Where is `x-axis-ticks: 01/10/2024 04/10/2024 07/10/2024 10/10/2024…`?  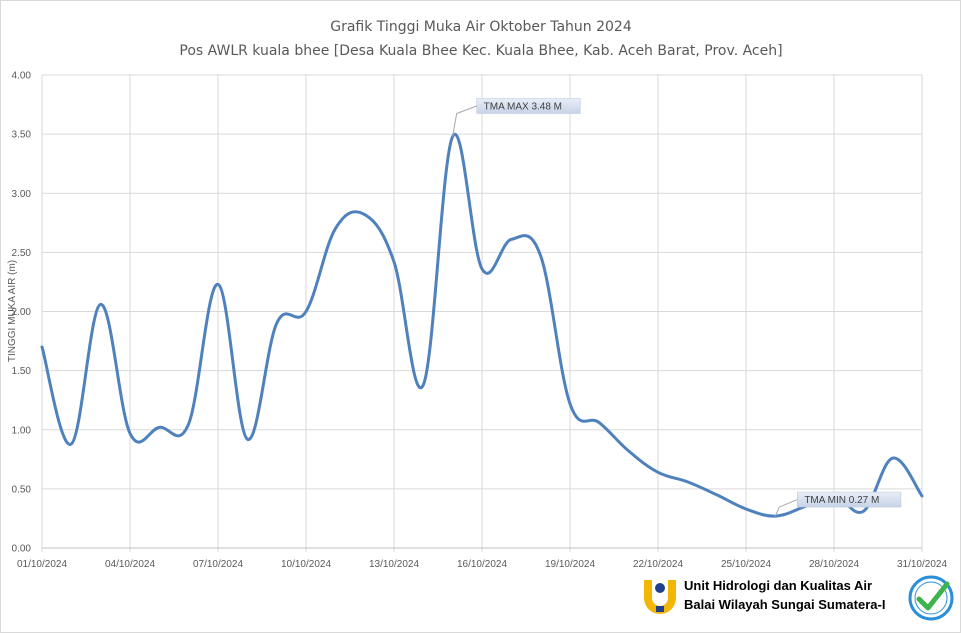
x-axis-ticks: 01/10/2024 04/10/2024 07/10/2024 10/10/2024… is located at coordinates (482, 564).